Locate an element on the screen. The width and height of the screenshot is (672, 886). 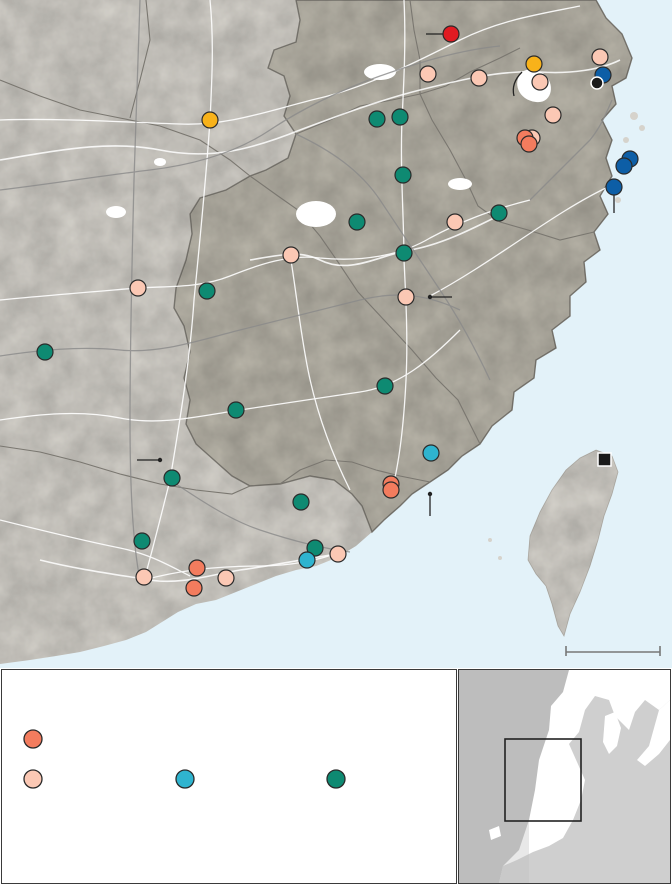
taiwan-relief is located at coordinates (573, 543).